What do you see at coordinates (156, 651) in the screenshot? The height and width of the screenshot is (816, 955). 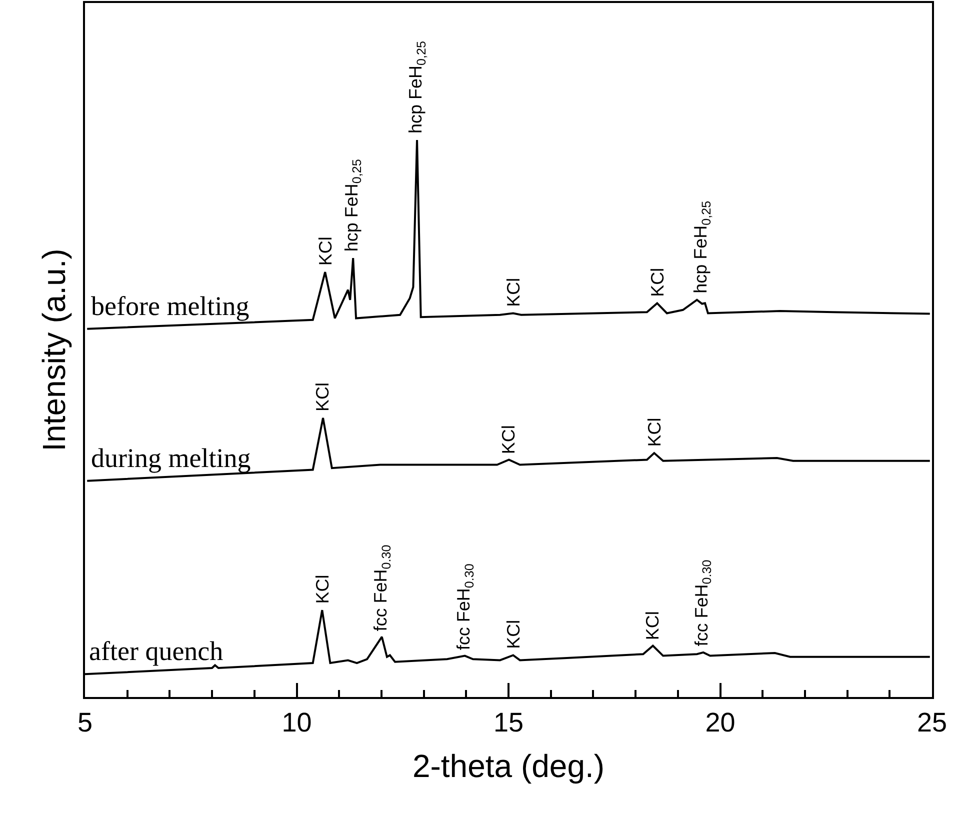 I see `series-label: after quench` at bounding box center [156, 651].